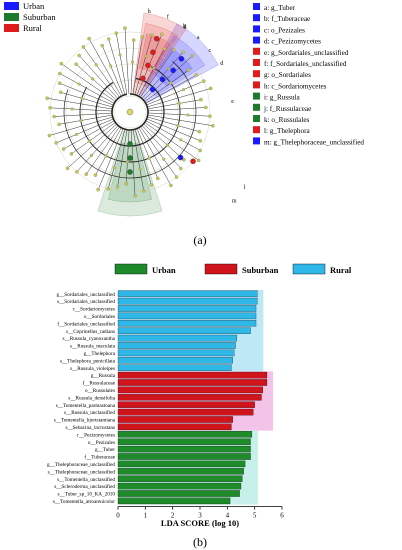 This screenshot has width=402, height=550. What do you see at coordinates (200, 523) in the screenshot?
I see `x-axis-label: LDA SCORE (log 10)` at bounding box center [200, 523].